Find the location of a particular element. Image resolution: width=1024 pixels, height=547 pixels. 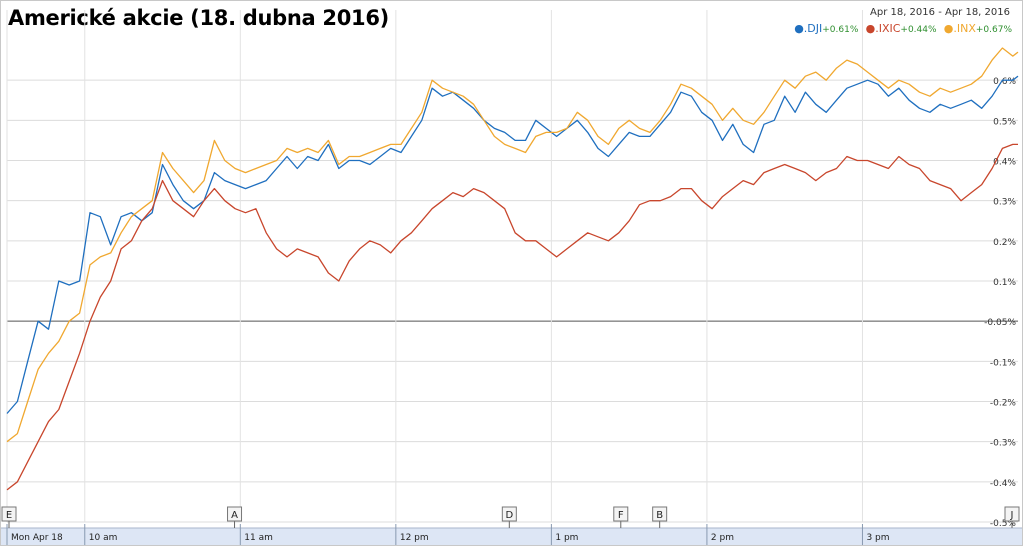

y-tick-label: -0.3% is located at coordinates (1003, 444).